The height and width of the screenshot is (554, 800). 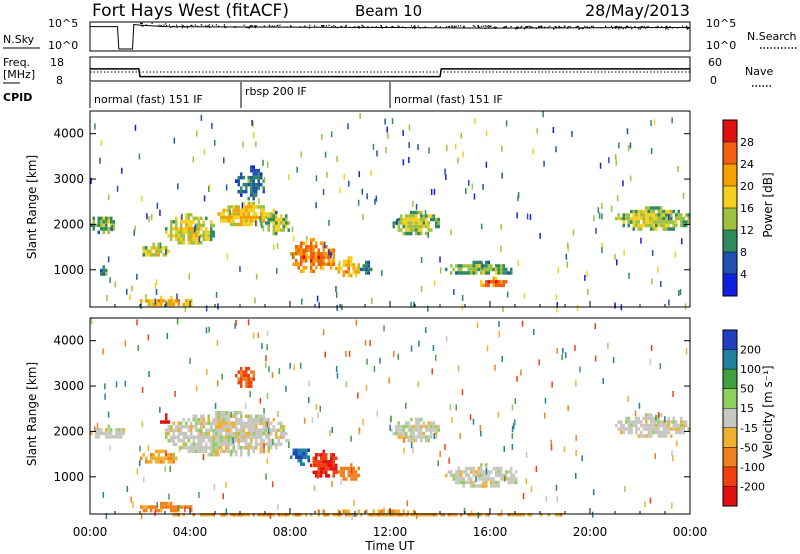 What do you see at coordinates (400, 34) in the screenshot?
I see `sky-noise-panel: 10^5 10^0 10^5 10^0 N.Sky N.Search` at bounding box center [400, 34].